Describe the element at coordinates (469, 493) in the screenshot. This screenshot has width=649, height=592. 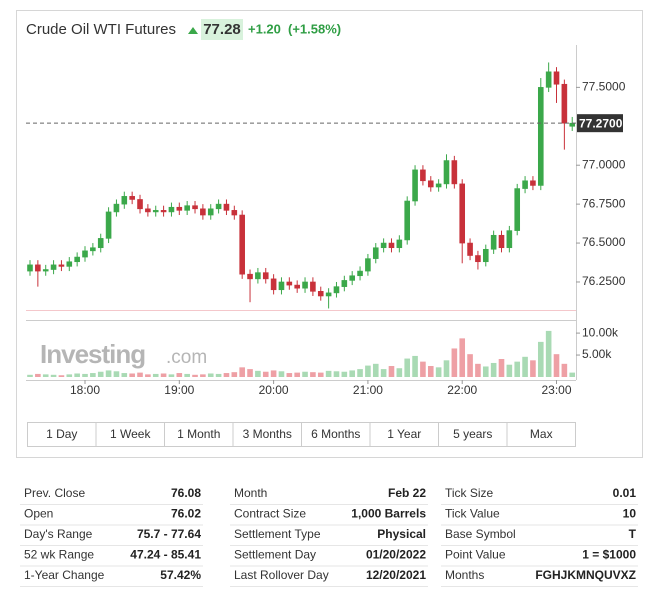
I see `stat-label: Tick Size` at that location.